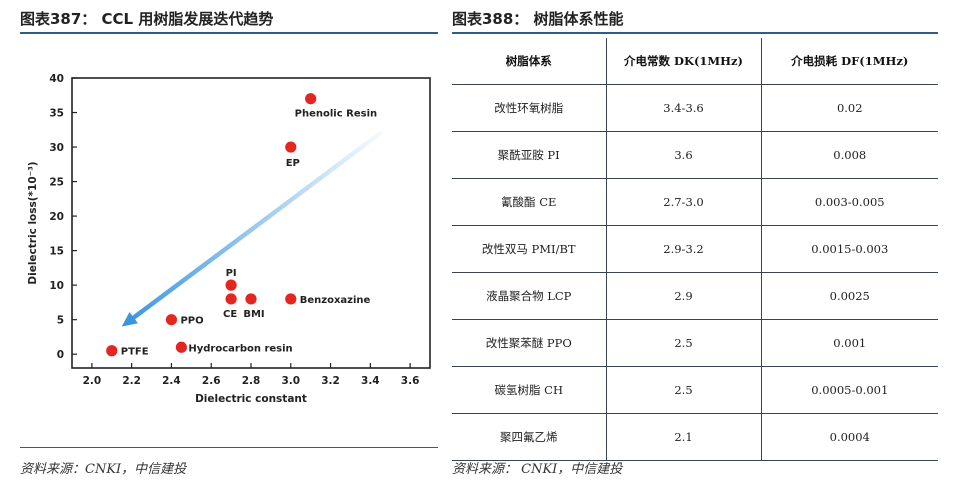  I want to click on right-title-rule, so click(695, 33).